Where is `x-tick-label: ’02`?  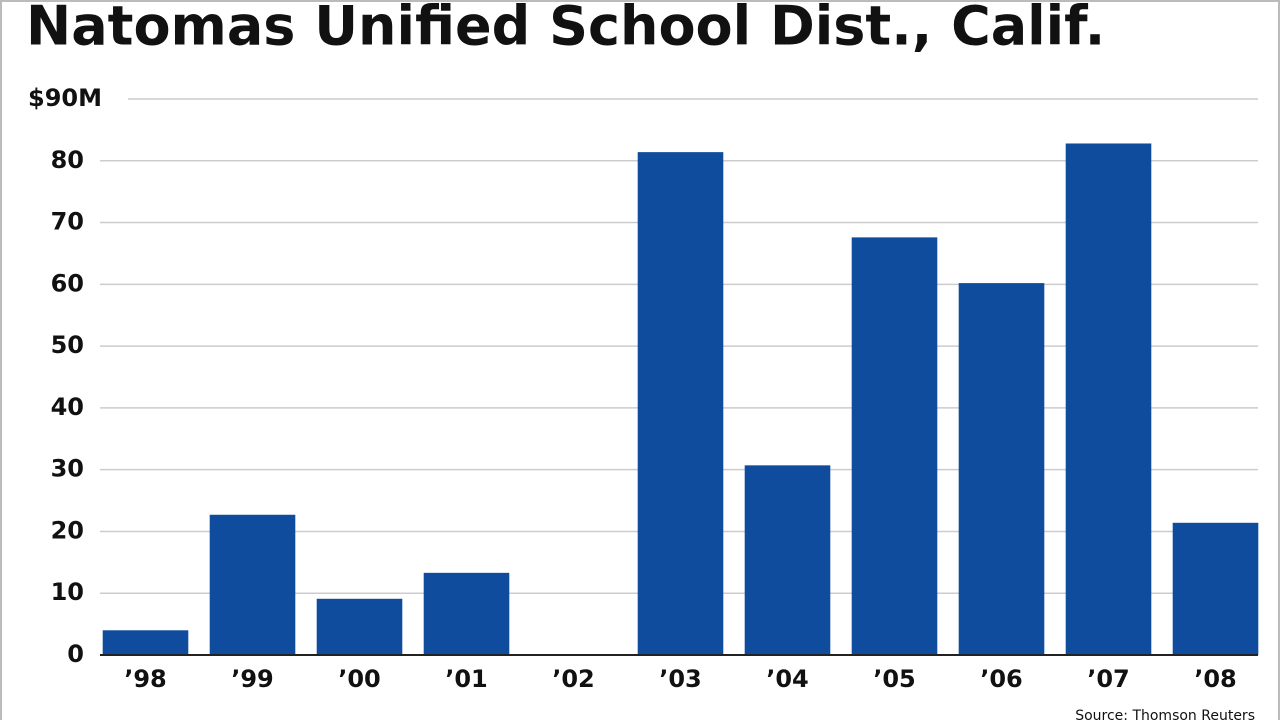 x-tick-label: ’02 is located at coordinates (573, 679).